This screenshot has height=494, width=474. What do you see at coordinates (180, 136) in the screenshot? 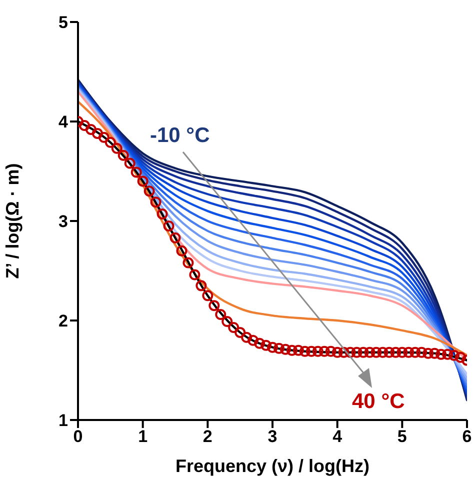
I see `annotation: -10 °C` at bounding box center [180, 136].